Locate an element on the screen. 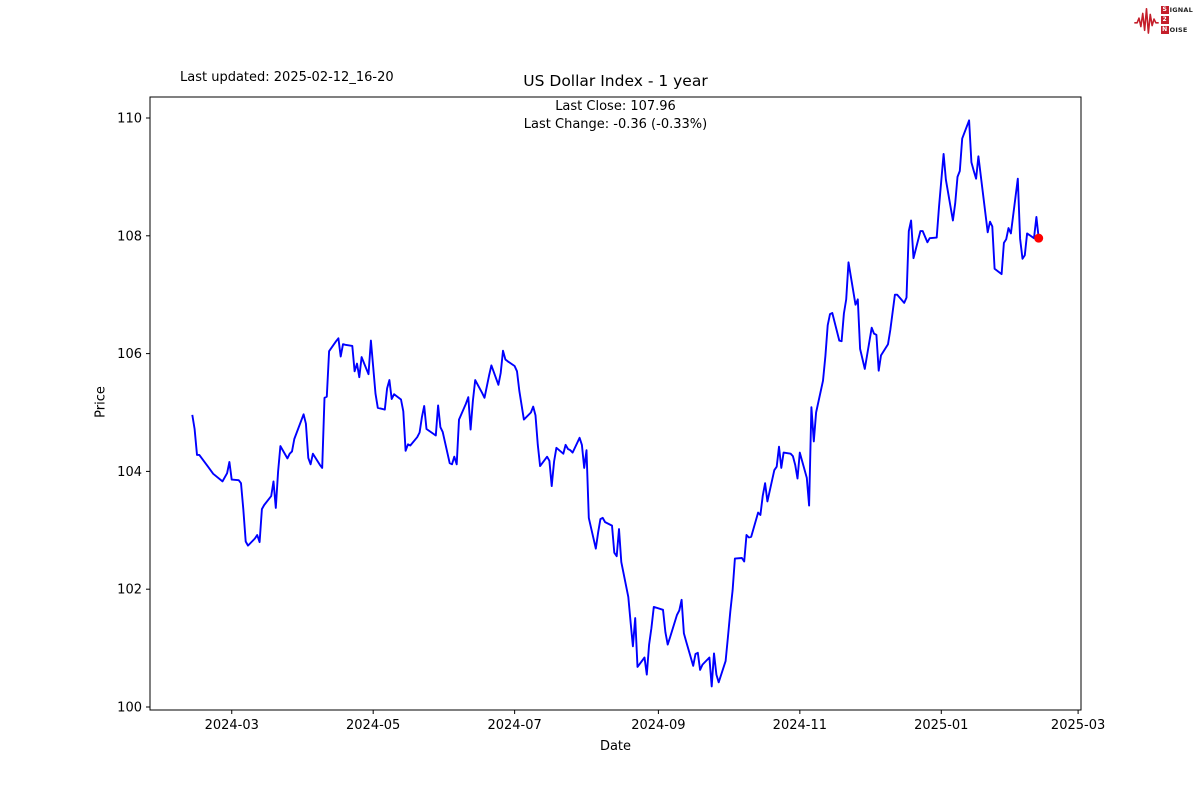 This screenshot has width=1200, height=800. page-title: US Dollar Index - 1 year is located at coordinates (615, 81).